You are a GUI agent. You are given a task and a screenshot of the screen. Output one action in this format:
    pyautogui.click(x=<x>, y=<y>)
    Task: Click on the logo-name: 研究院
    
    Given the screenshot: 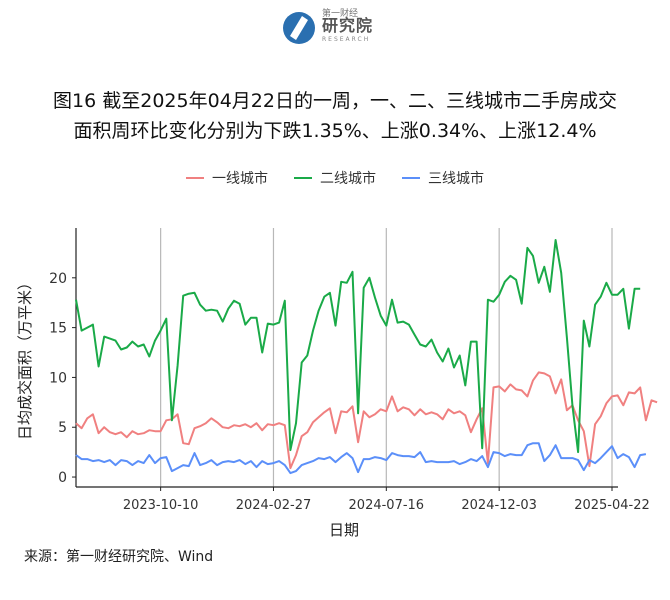 What is the action you would take?
    pyautogui.click(x=348, y=25)
    